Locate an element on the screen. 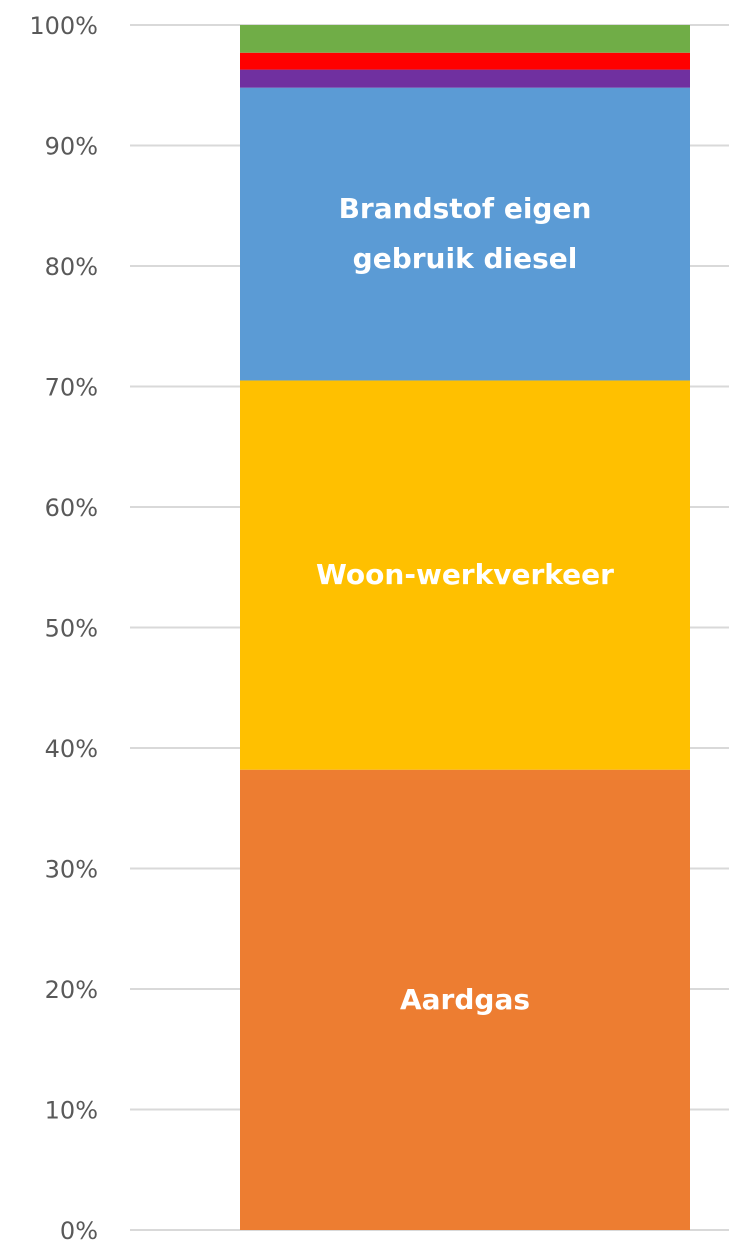  y-tick-label: 20% is located at coordinates (71, 990).